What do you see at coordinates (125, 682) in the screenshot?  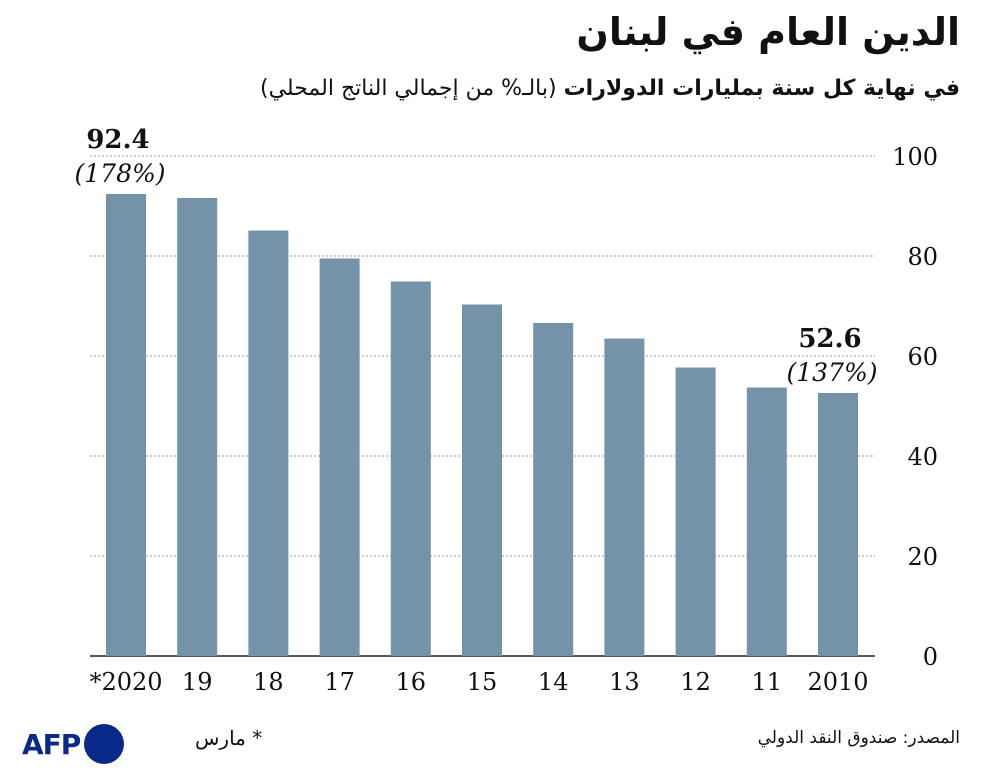 I see `x-tick-label: *2020` at bounding box center [125, 682].